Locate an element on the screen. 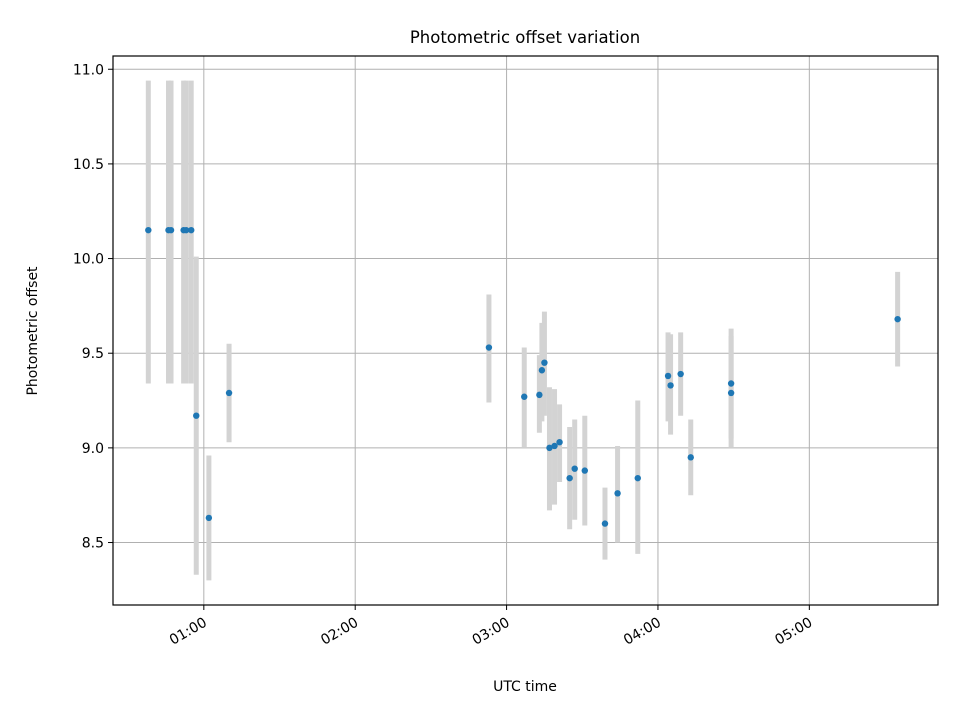 The image size is (960, 724). y-tick-label: 11.0 is located at coordinates (88, 70).